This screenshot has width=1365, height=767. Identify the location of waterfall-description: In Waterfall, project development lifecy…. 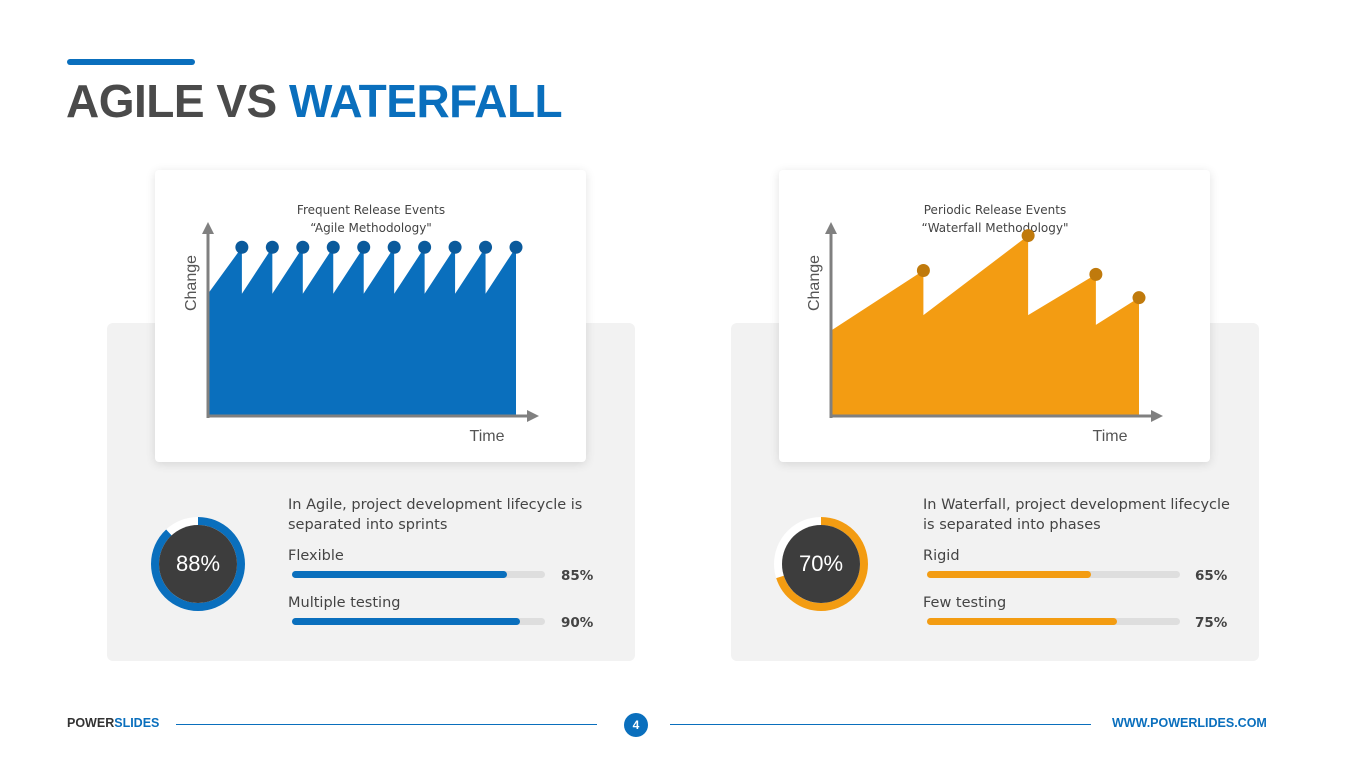
(1076, 515).